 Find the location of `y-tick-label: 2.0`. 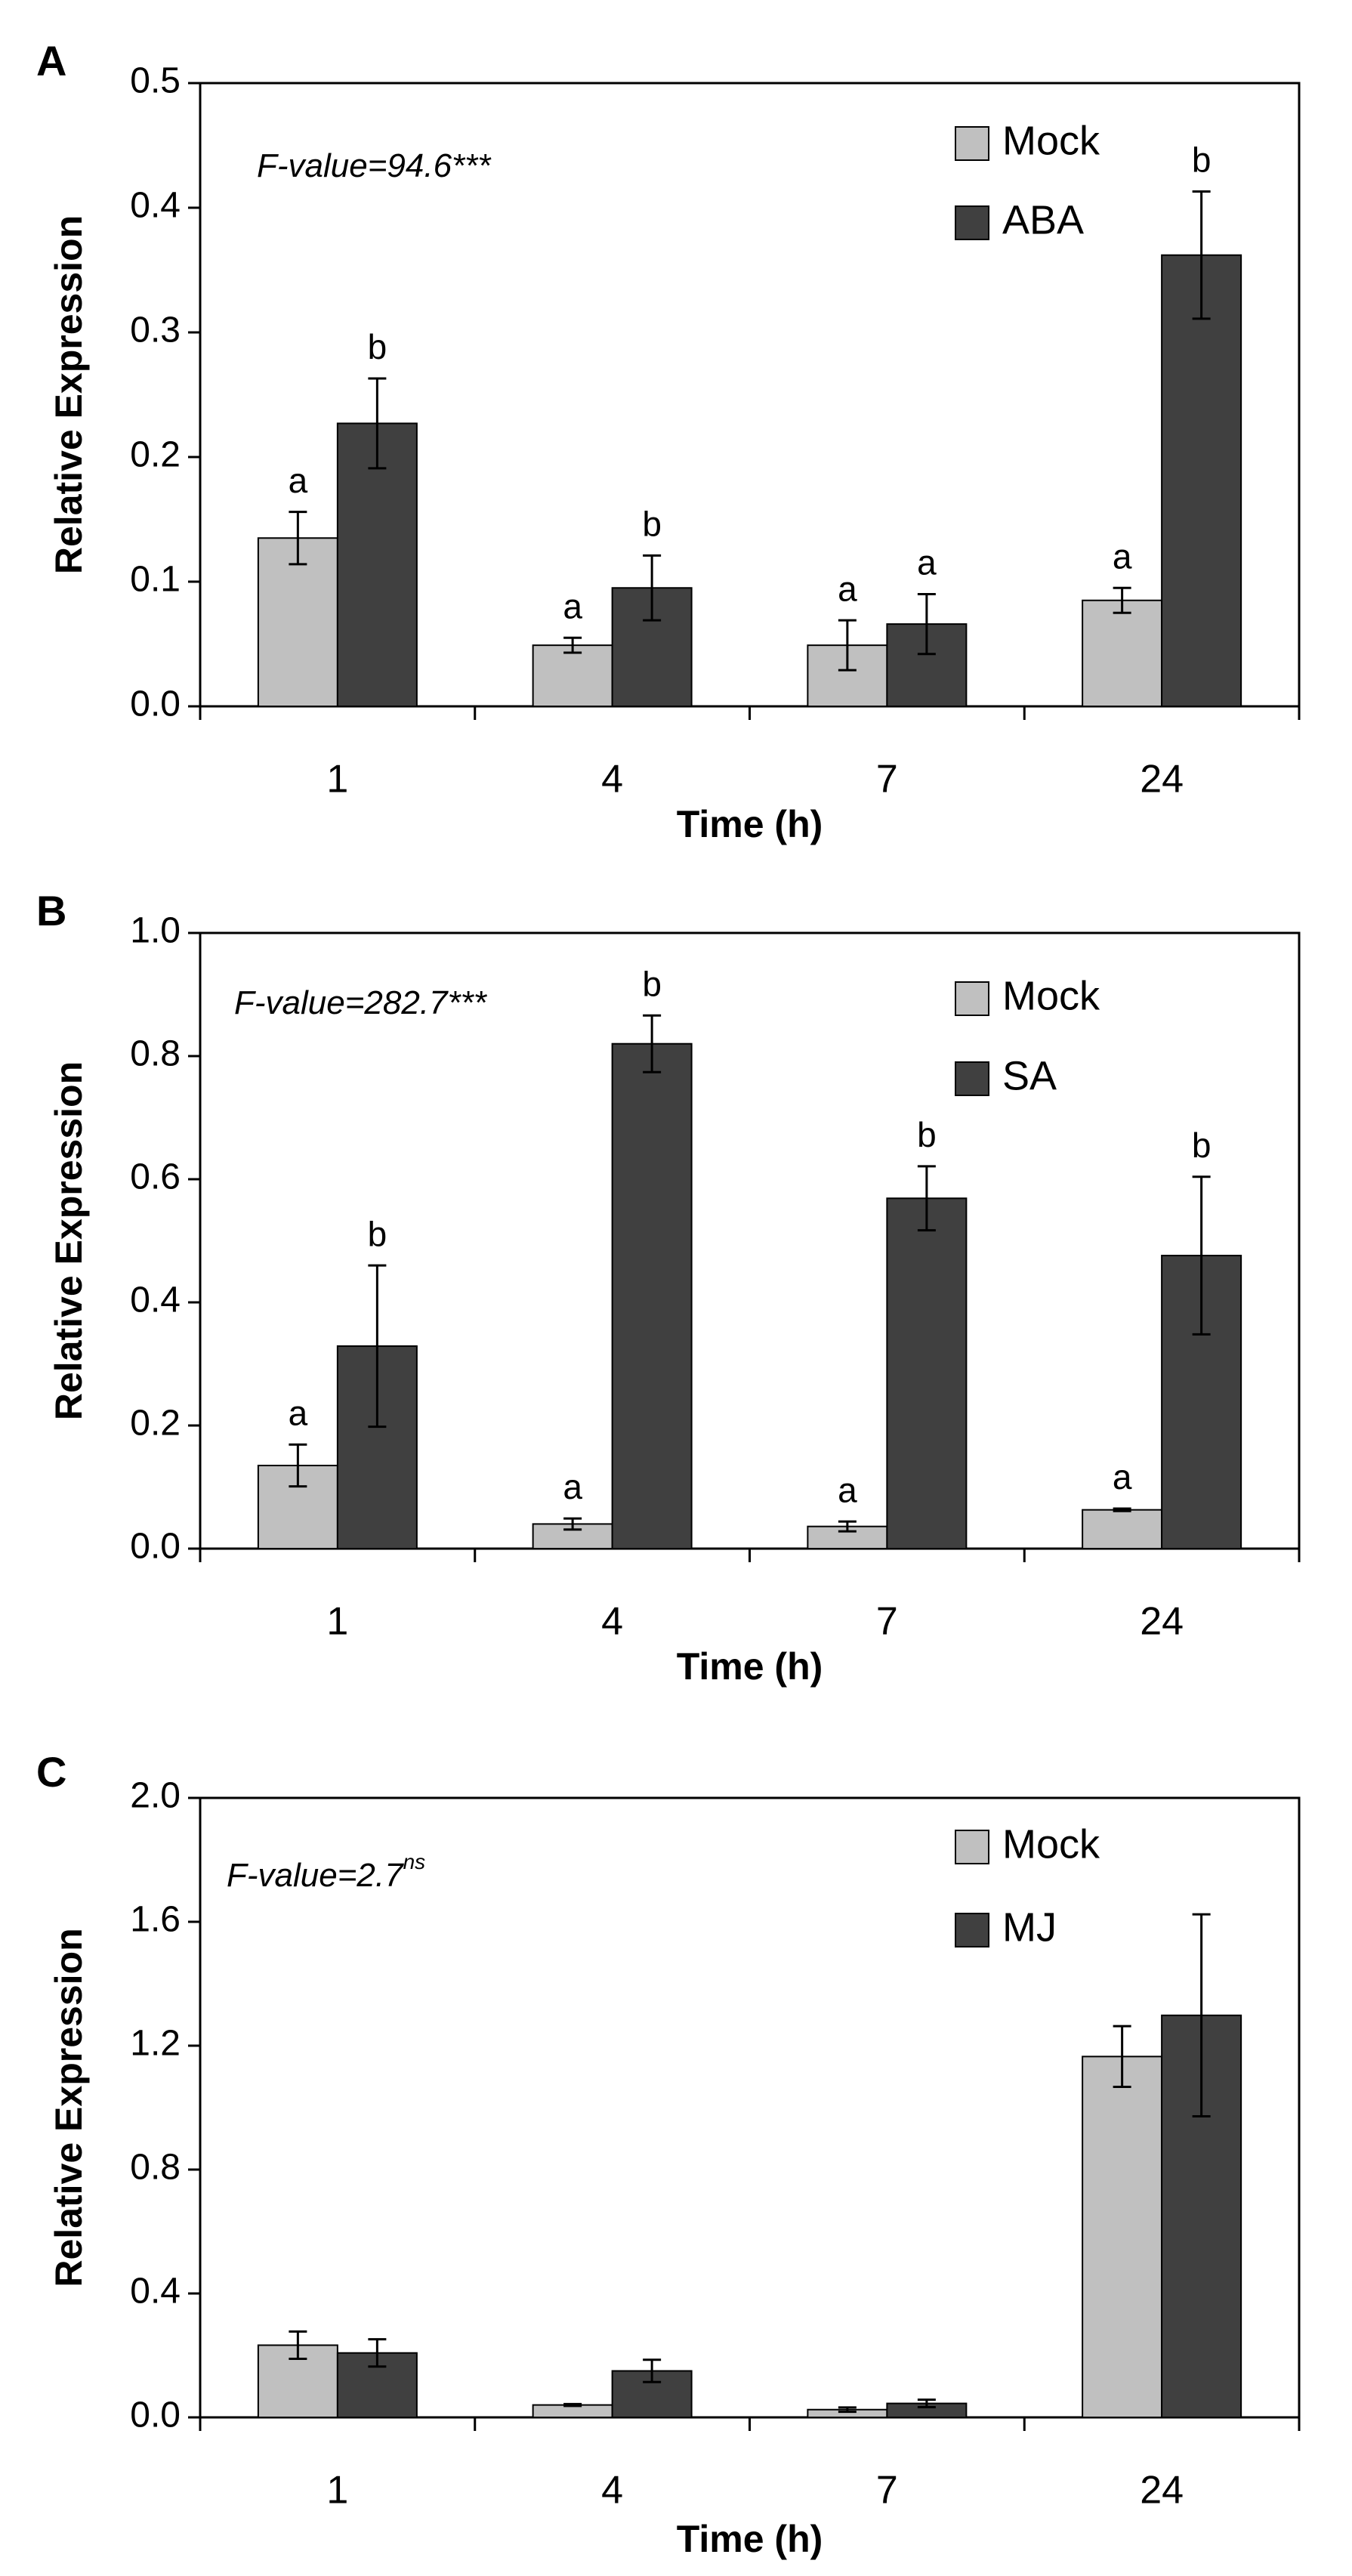

y-tick-label: 2.0 is located at coordinates (155, 1796).